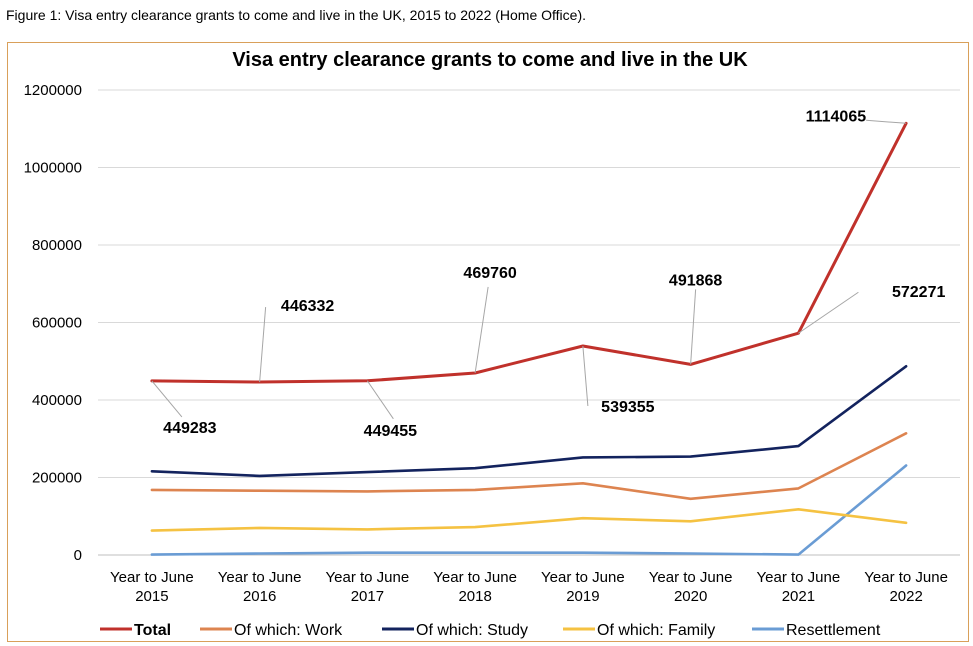 The width and height of the screenshot is (973, 646). I want to click on x-tick-label-line: 2020, so click(690, 596).